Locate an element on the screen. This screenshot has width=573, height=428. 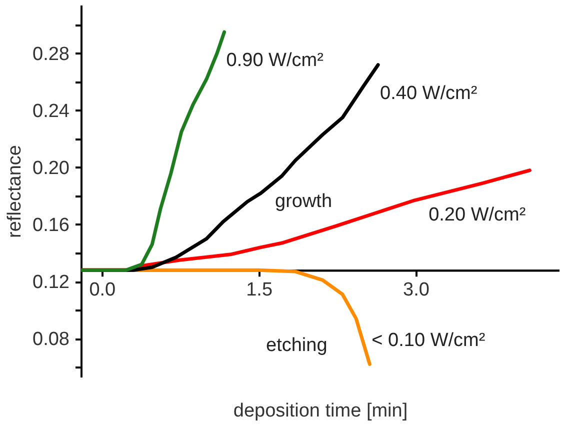
line-series is located at coordinates (153, 151).